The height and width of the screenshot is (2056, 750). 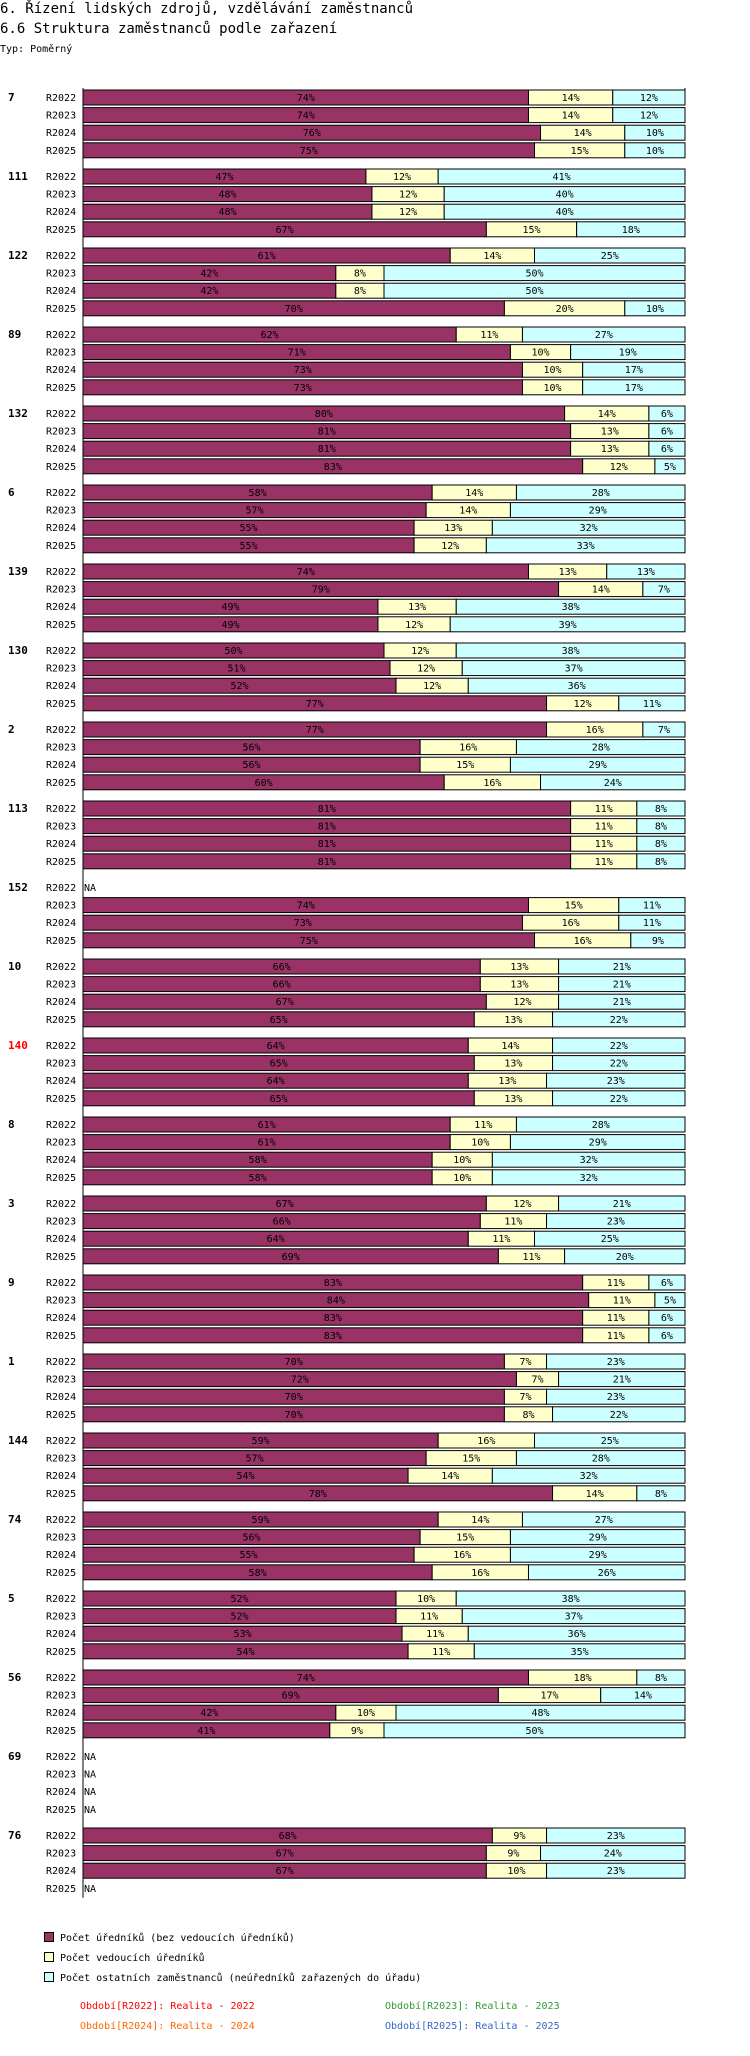 What do you see at coordinates (565, 309) in the screenshot?
I see `data-label: 20%` at bounding box center [565, 309].